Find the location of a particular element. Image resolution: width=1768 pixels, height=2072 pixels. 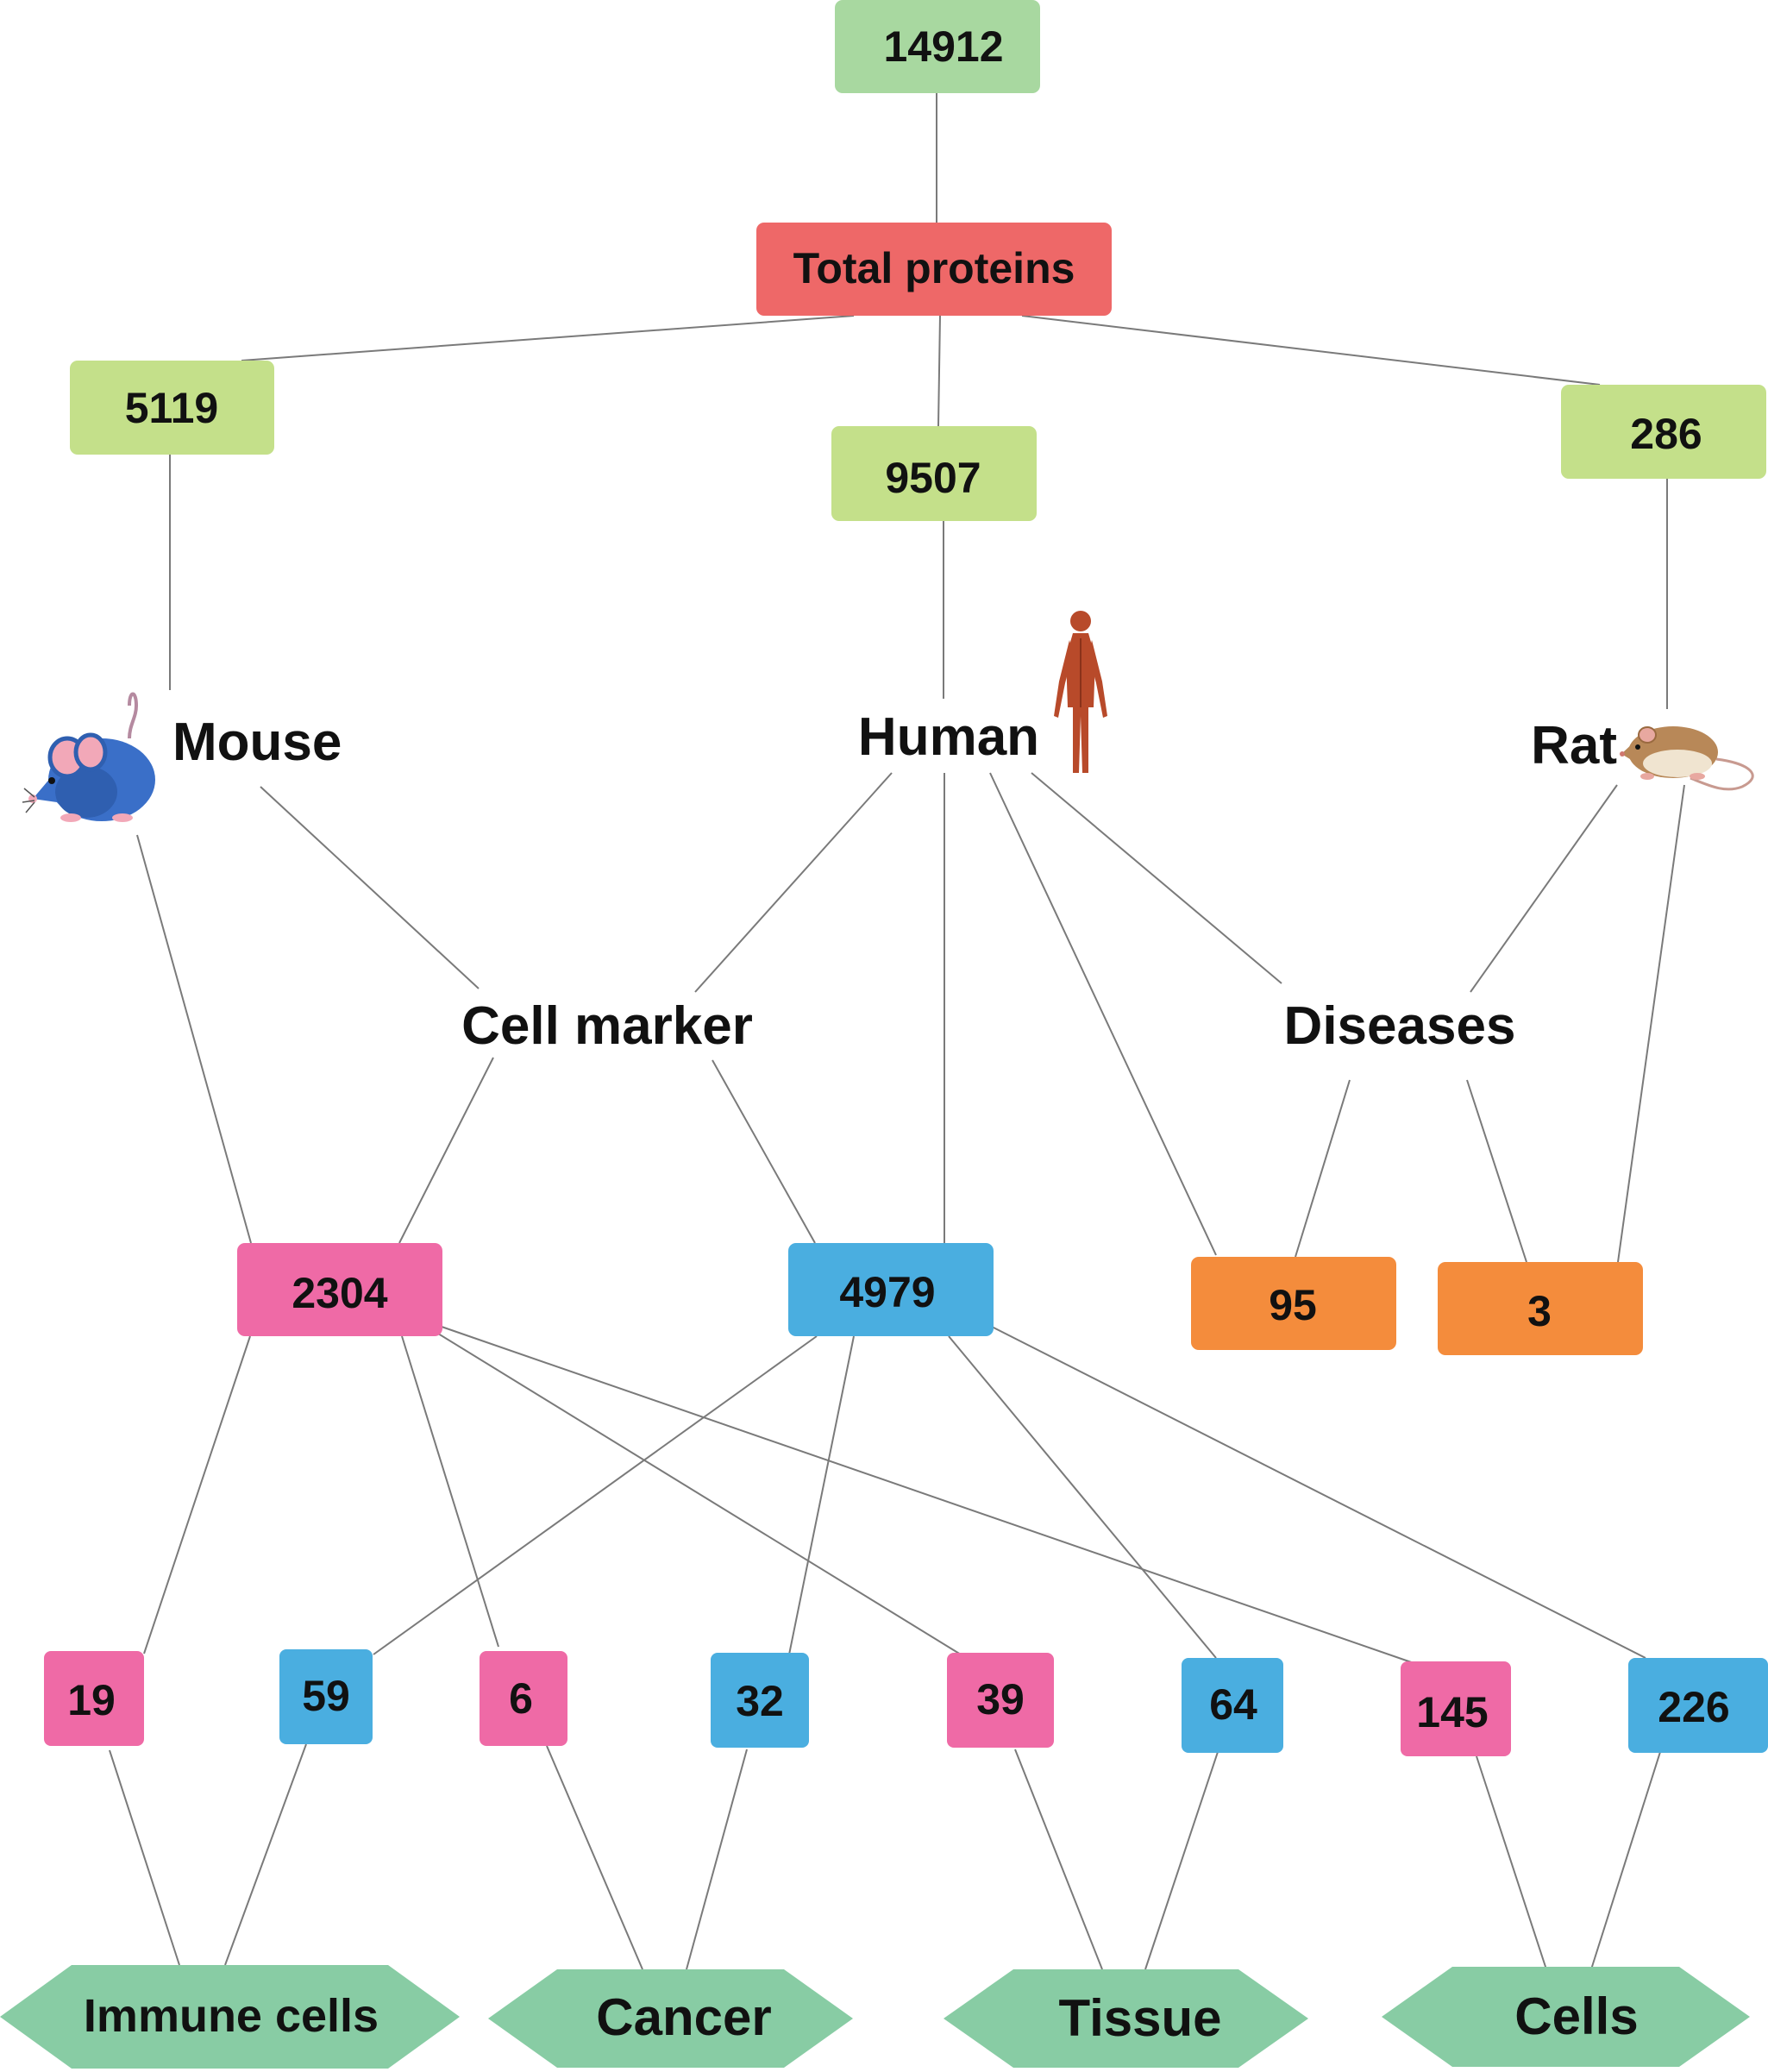

rat-disease-node: 3 is located at coordinates (1540, 1308).